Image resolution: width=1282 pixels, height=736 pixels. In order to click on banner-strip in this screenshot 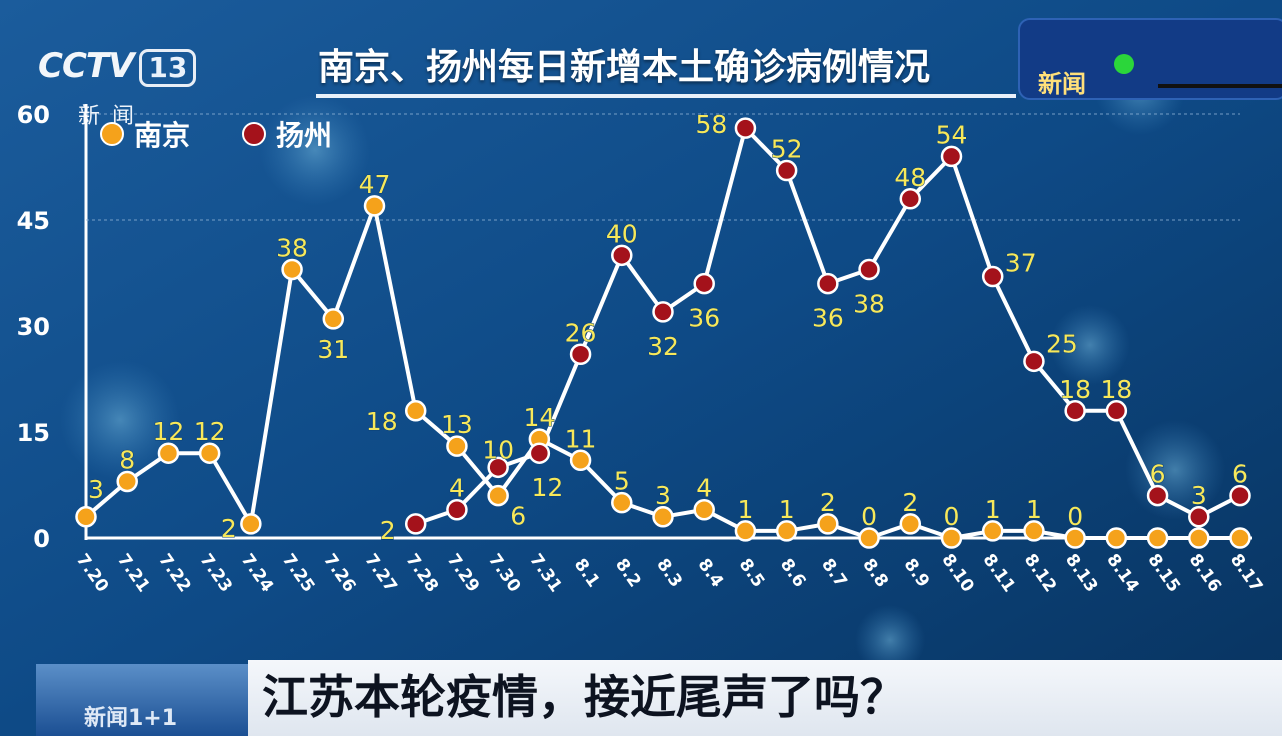, I will do `click(765, 698)`.